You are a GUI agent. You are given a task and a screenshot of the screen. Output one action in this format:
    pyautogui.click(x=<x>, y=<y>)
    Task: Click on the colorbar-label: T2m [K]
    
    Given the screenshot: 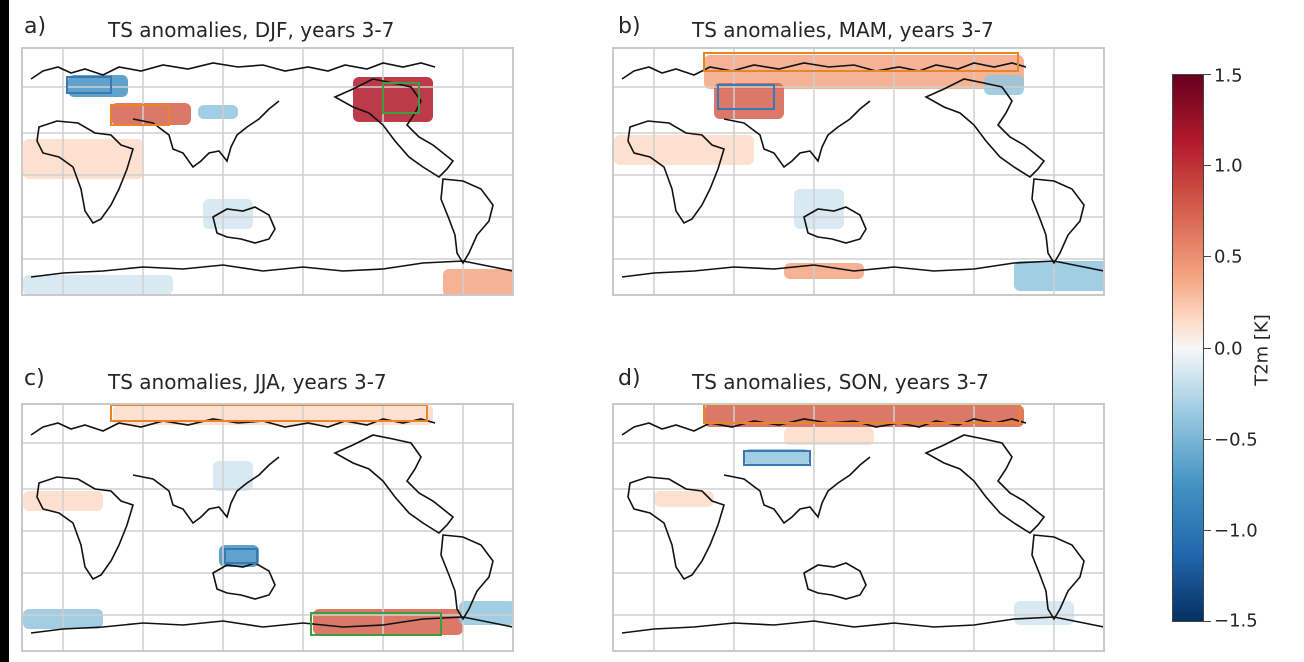 What is the action you would take?
    pyautogui.click(x=1262, y=350)
    